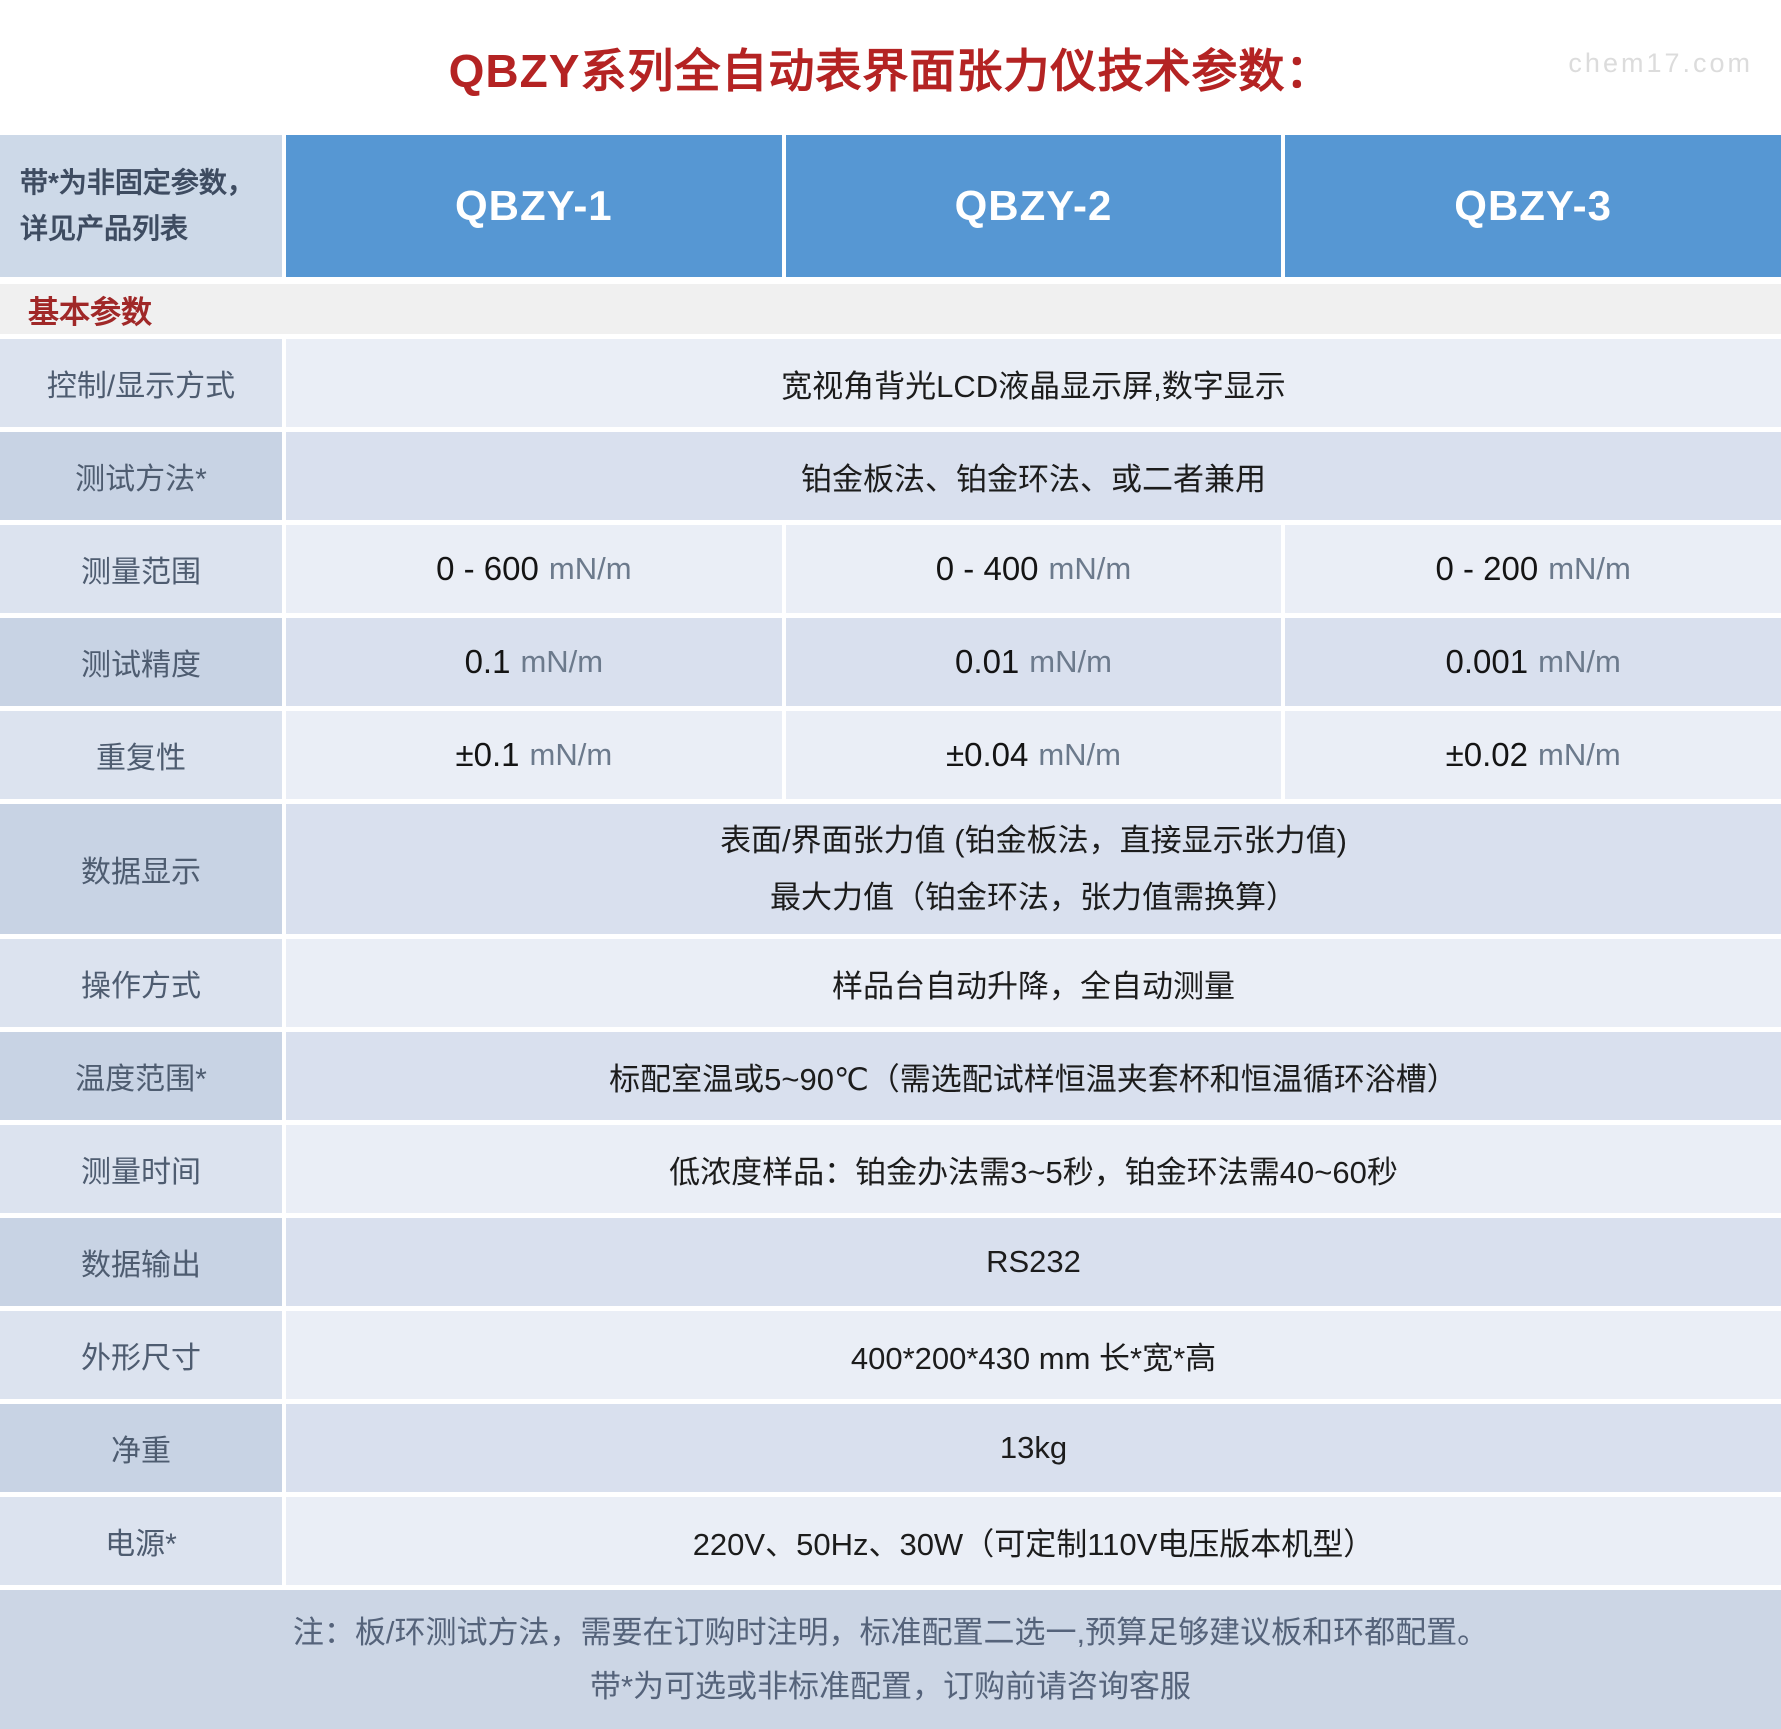 This screenshot has width=1781, height=1729. I want to click on row-label: 重复性, so click(141, 755).